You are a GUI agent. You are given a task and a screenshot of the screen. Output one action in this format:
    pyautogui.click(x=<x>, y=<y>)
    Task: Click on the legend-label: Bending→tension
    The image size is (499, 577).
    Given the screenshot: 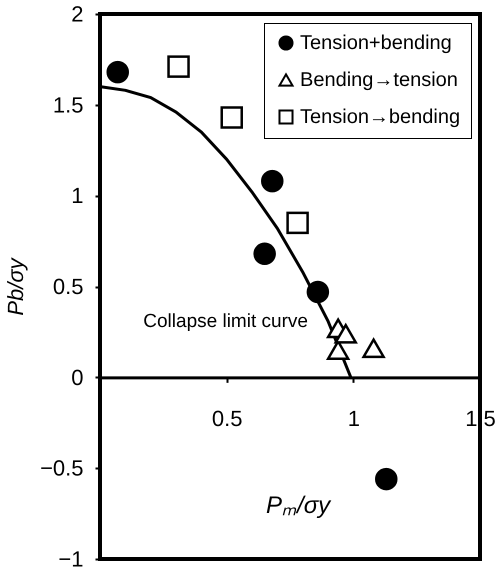 What is the action you would take?
    pyautogui.click(x=379, y=80)
    